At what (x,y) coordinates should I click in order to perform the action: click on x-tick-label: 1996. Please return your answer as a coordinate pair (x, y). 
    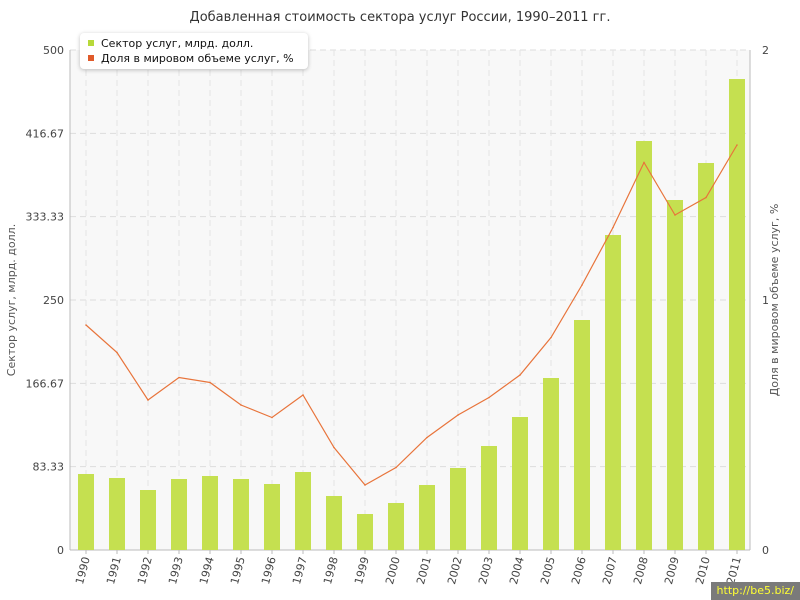
    Looking at the image, I should click on (269, 570).